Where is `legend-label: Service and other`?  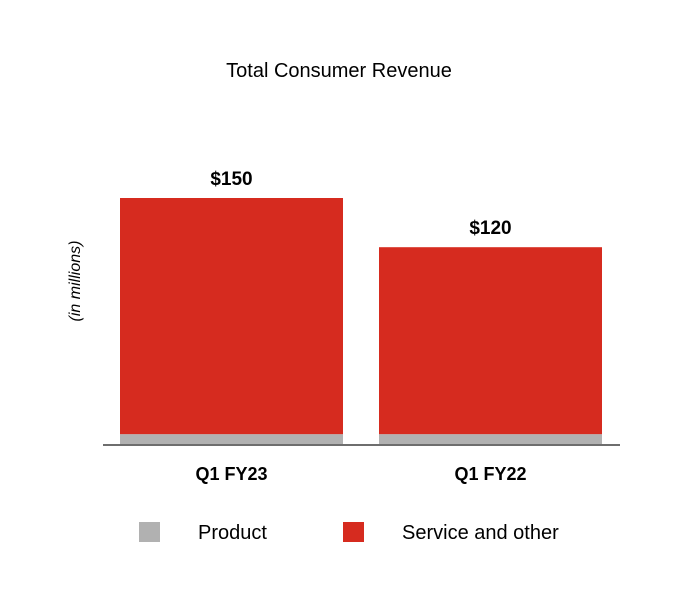
legend-label: Service and other is located at coordinates (480, 533).